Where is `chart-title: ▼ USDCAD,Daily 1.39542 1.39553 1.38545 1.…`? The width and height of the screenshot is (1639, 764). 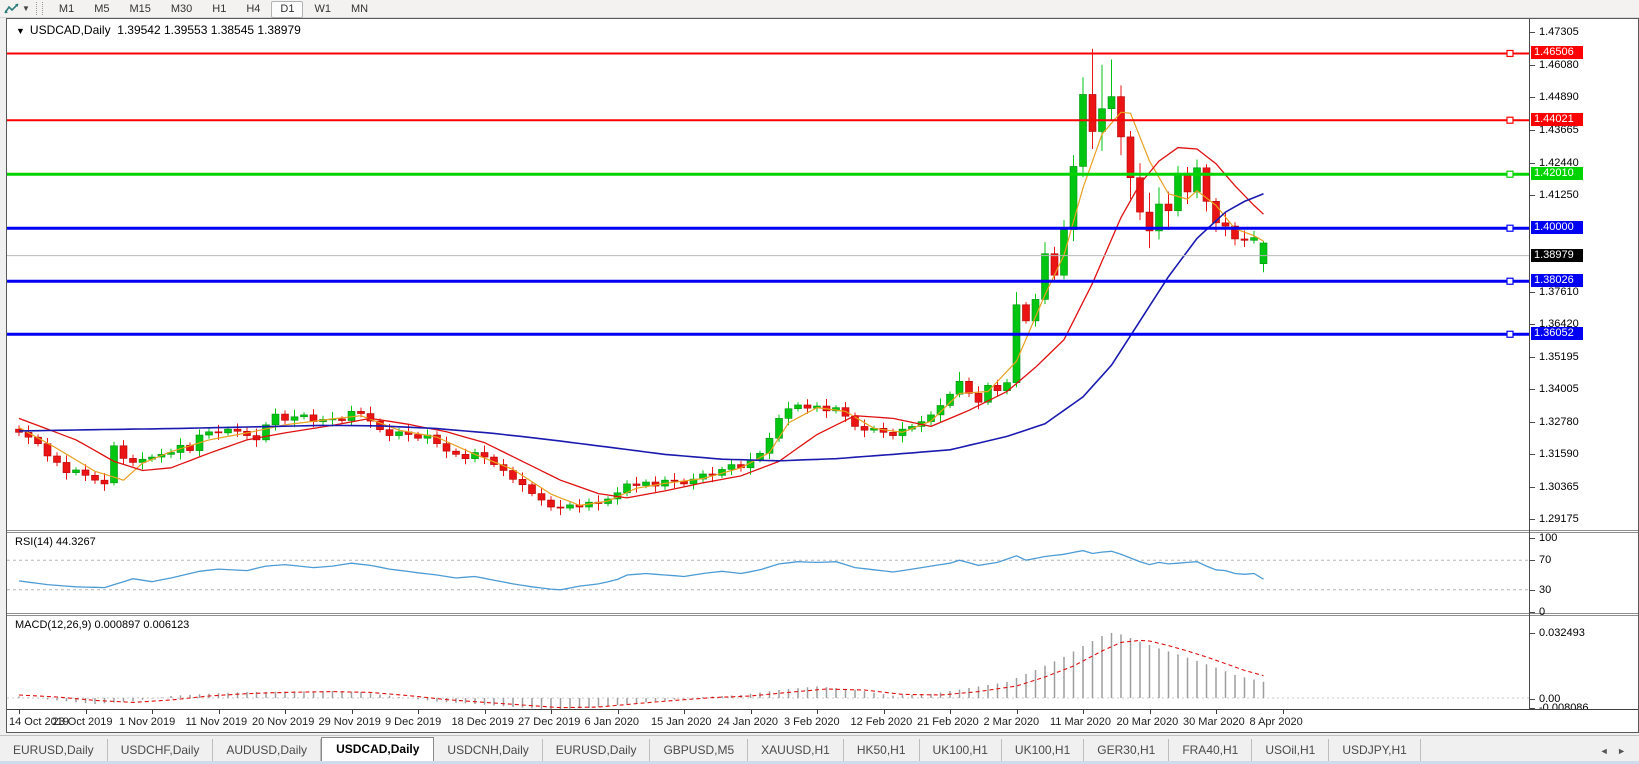
chart-title: ▼ USDCAD,Daily 1.39542 1.39553 1.38545 1.… is located at coordinates (158, 30).